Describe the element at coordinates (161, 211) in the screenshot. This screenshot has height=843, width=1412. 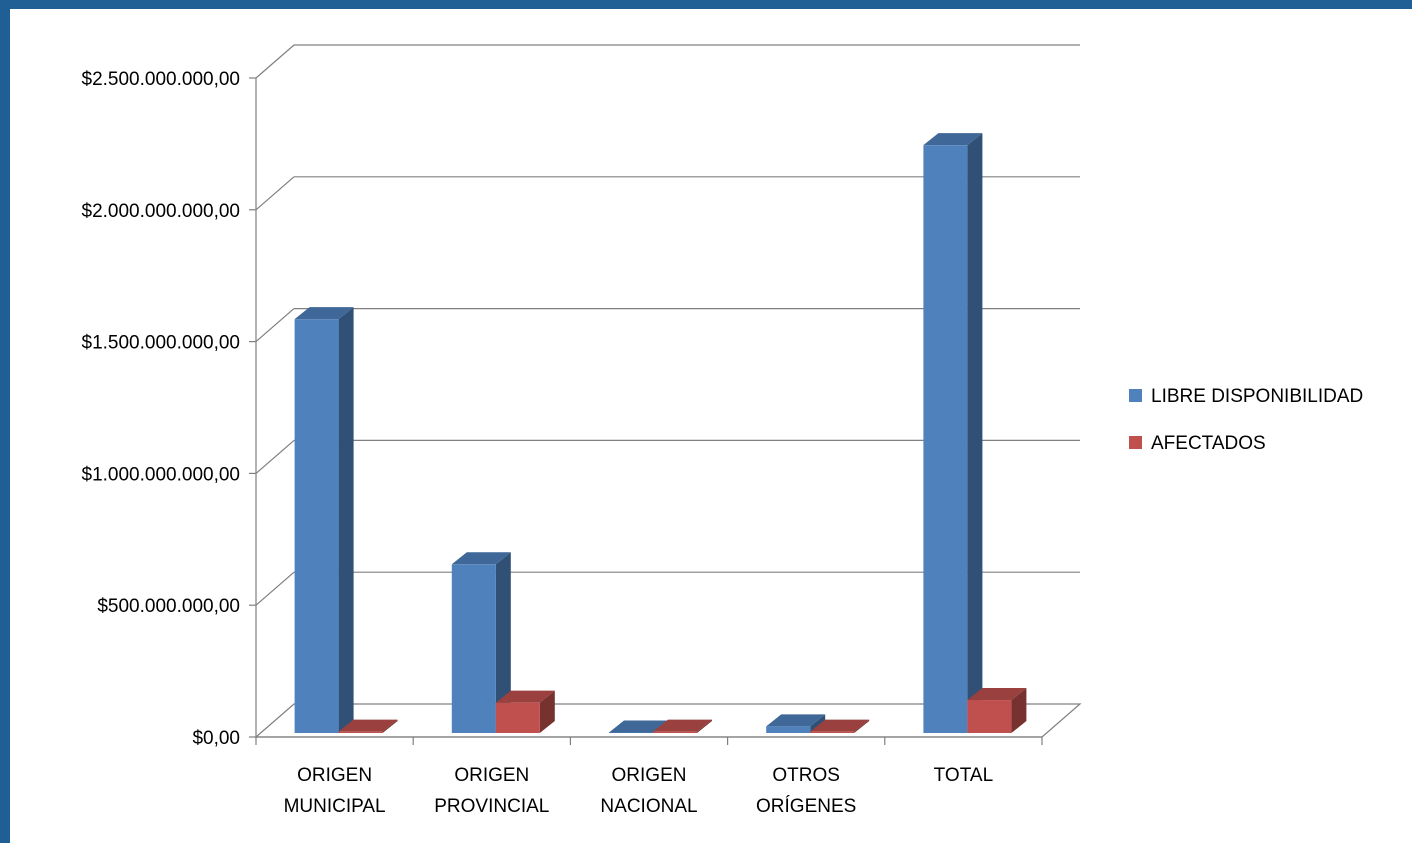
I see `y-tick-label: $2.000.000.000,00` at that location.